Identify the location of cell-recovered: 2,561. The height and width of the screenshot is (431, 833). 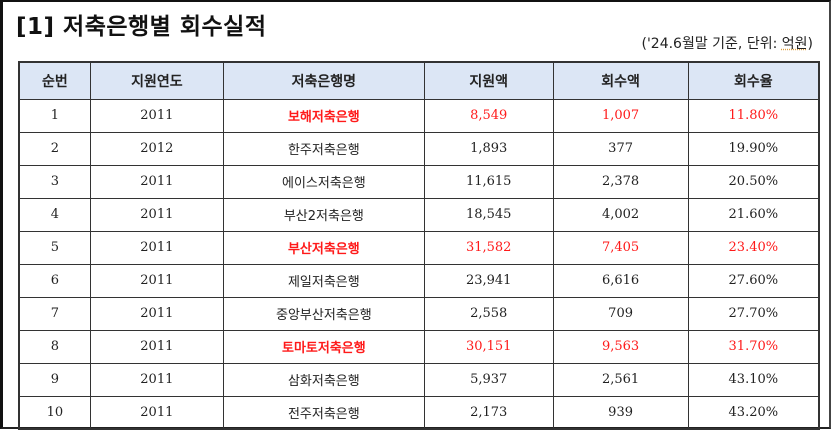
(620, 379).